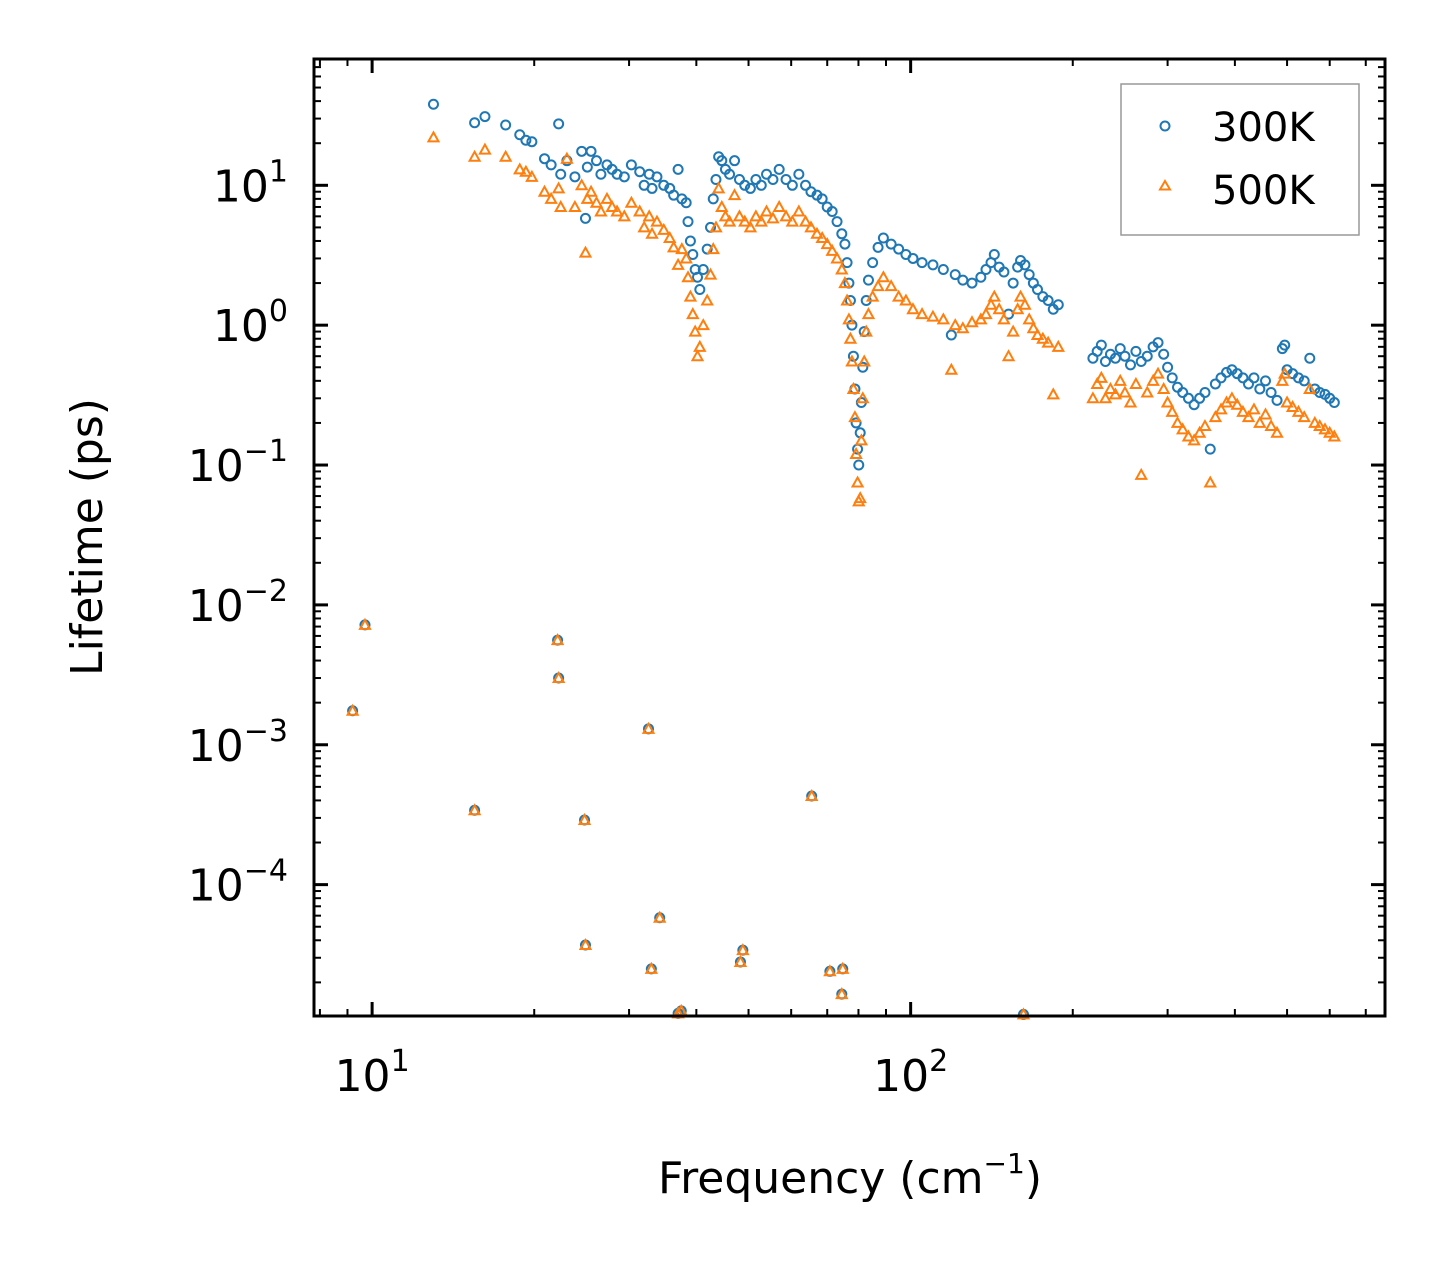 The height and width of the screenshot is (1265, 1443). I want to click on y-tick-label: 10⁻⁴, so click(238, 883).